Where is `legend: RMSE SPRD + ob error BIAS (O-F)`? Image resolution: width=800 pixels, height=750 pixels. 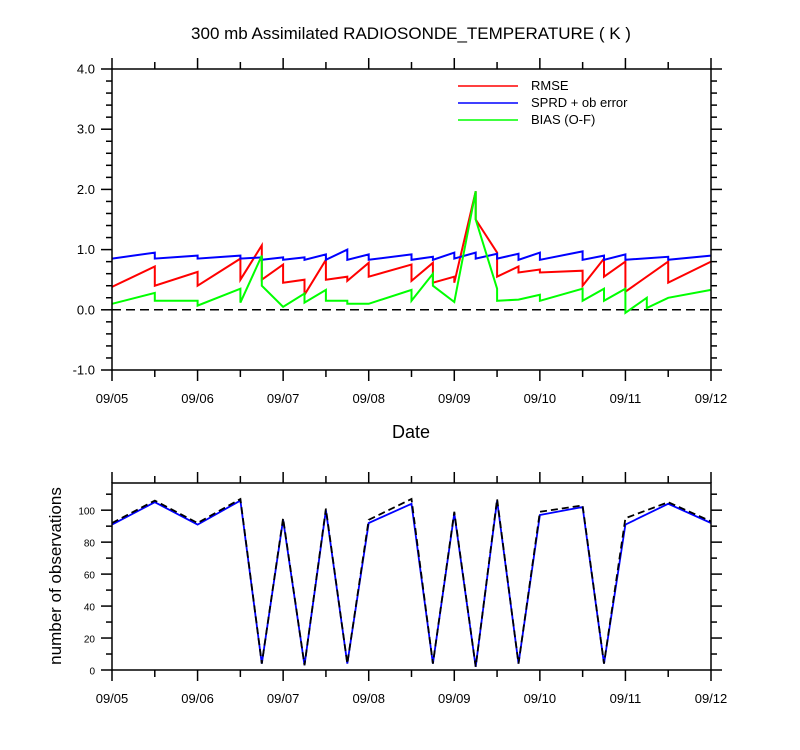
legend: RMSE SPRD + ob error BIAS (O-F) is located at coordinates (543, 102).